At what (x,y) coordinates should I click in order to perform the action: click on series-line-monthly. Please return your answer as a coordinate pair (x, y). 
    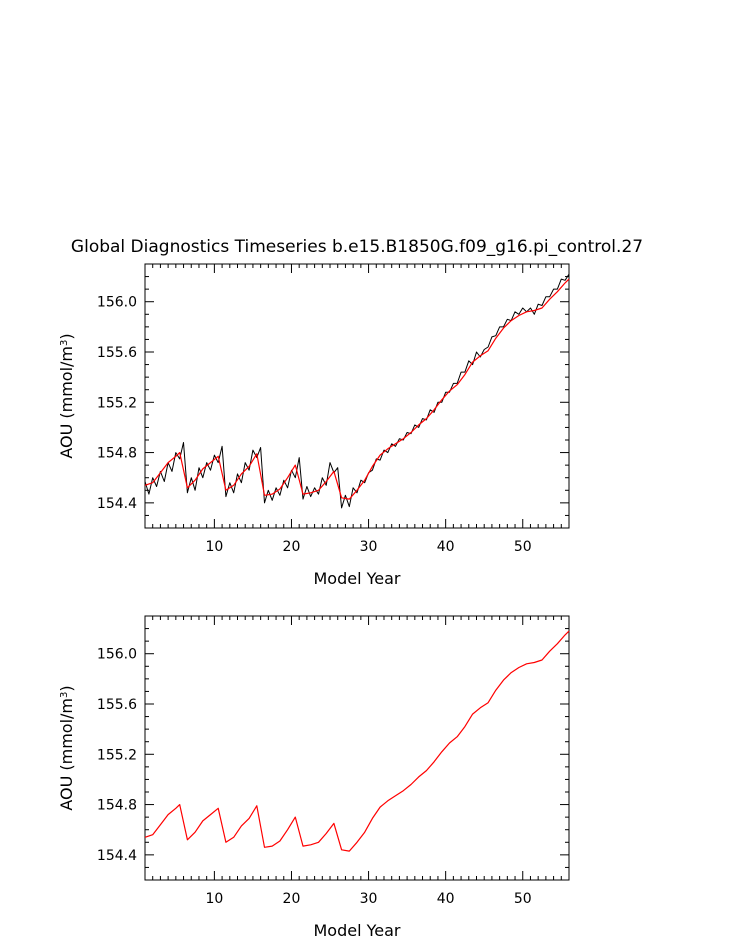
    Looking at the image, I should click on (357, 391).